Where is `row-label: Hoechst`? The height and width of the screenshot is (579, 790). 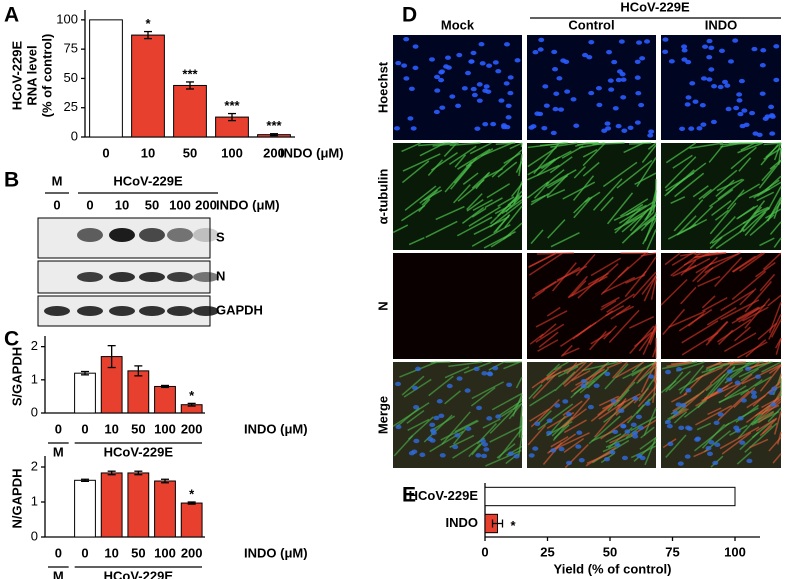 row-label: Hoechst is located at coordinates (382, 87).